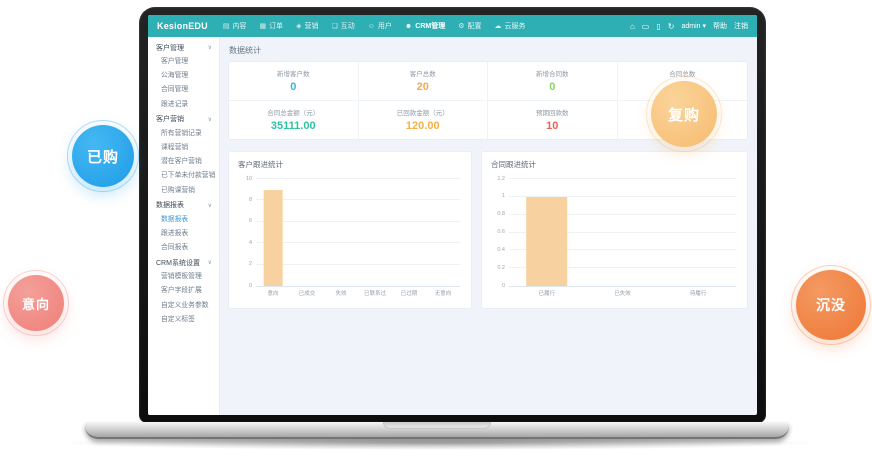 The width and height of the screenshot is (872, 451). What do you see at coordinates (658, 26) in the screenshot?
I see `mobile-icon: ▯` at bounding box center [658, 26].